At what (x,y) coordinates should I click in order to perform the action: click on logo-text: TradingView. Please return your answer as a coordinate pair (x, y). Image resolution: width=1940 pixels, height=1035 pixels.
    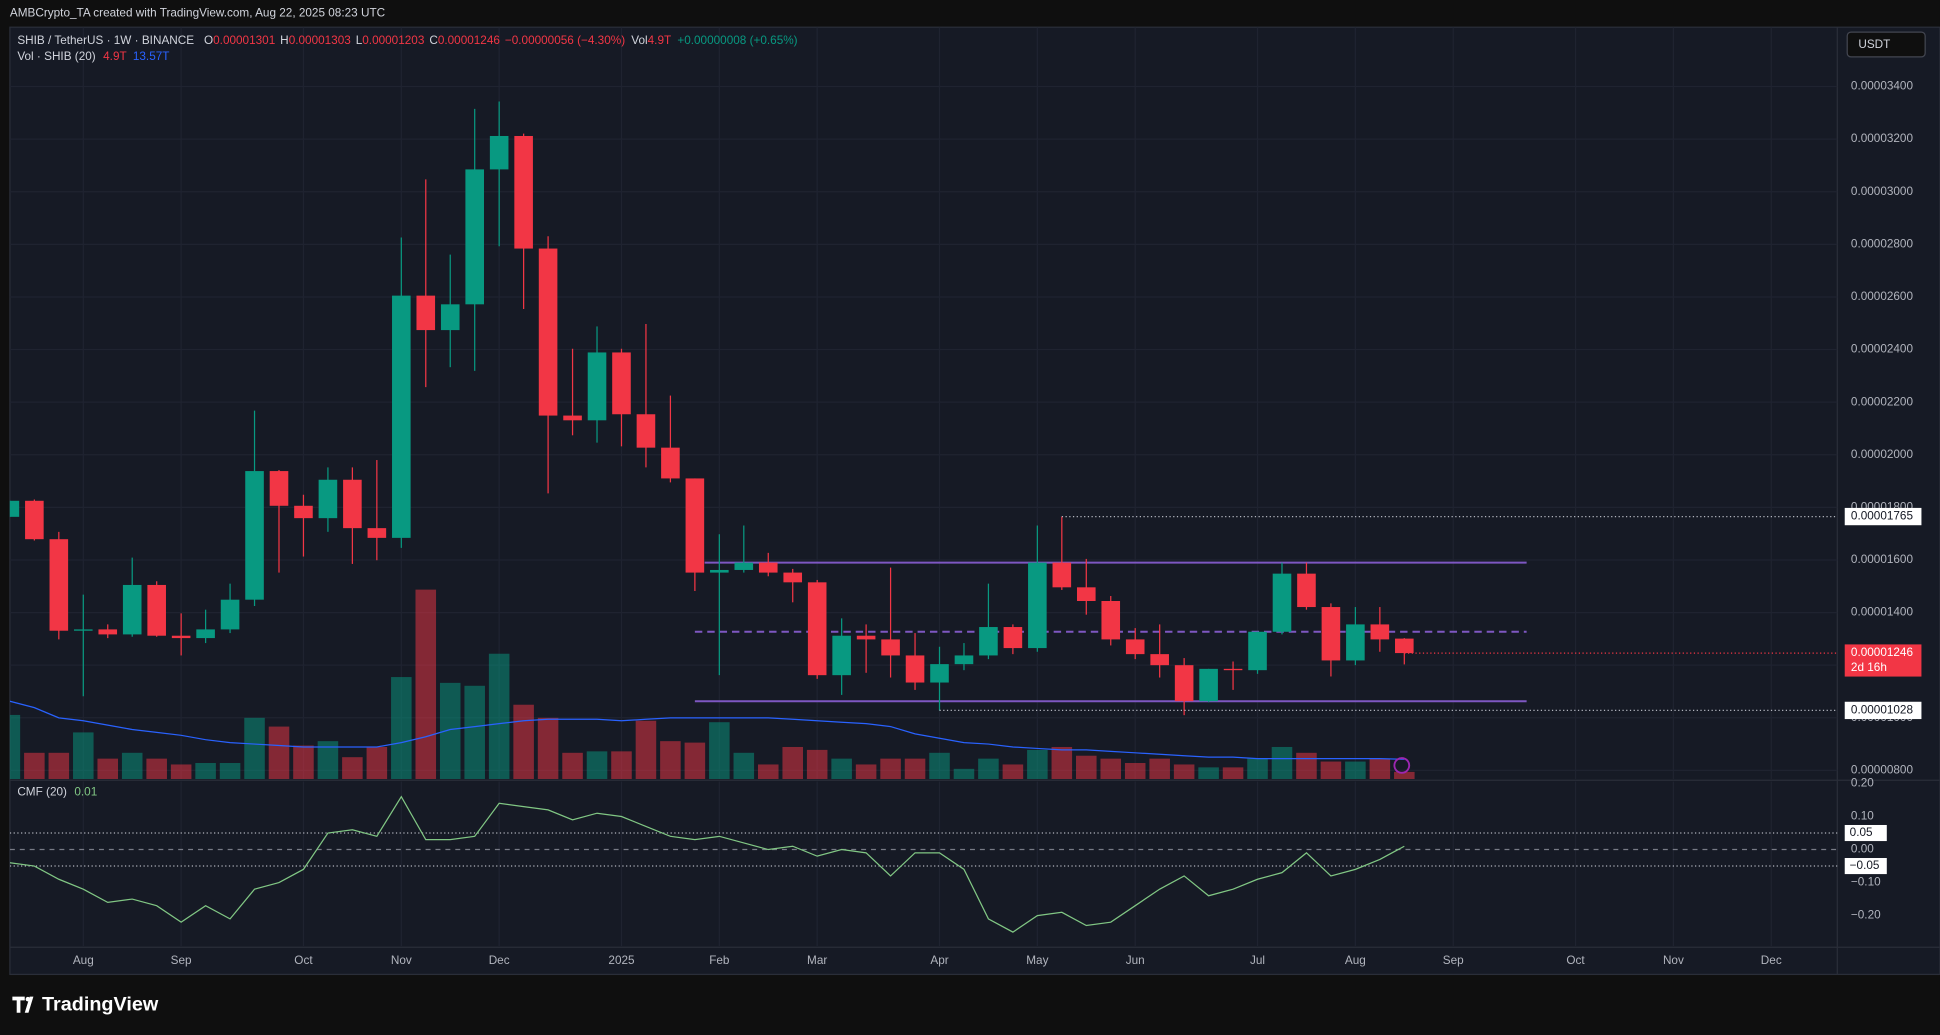
    Looking at the image, I should click on (100, 1005).